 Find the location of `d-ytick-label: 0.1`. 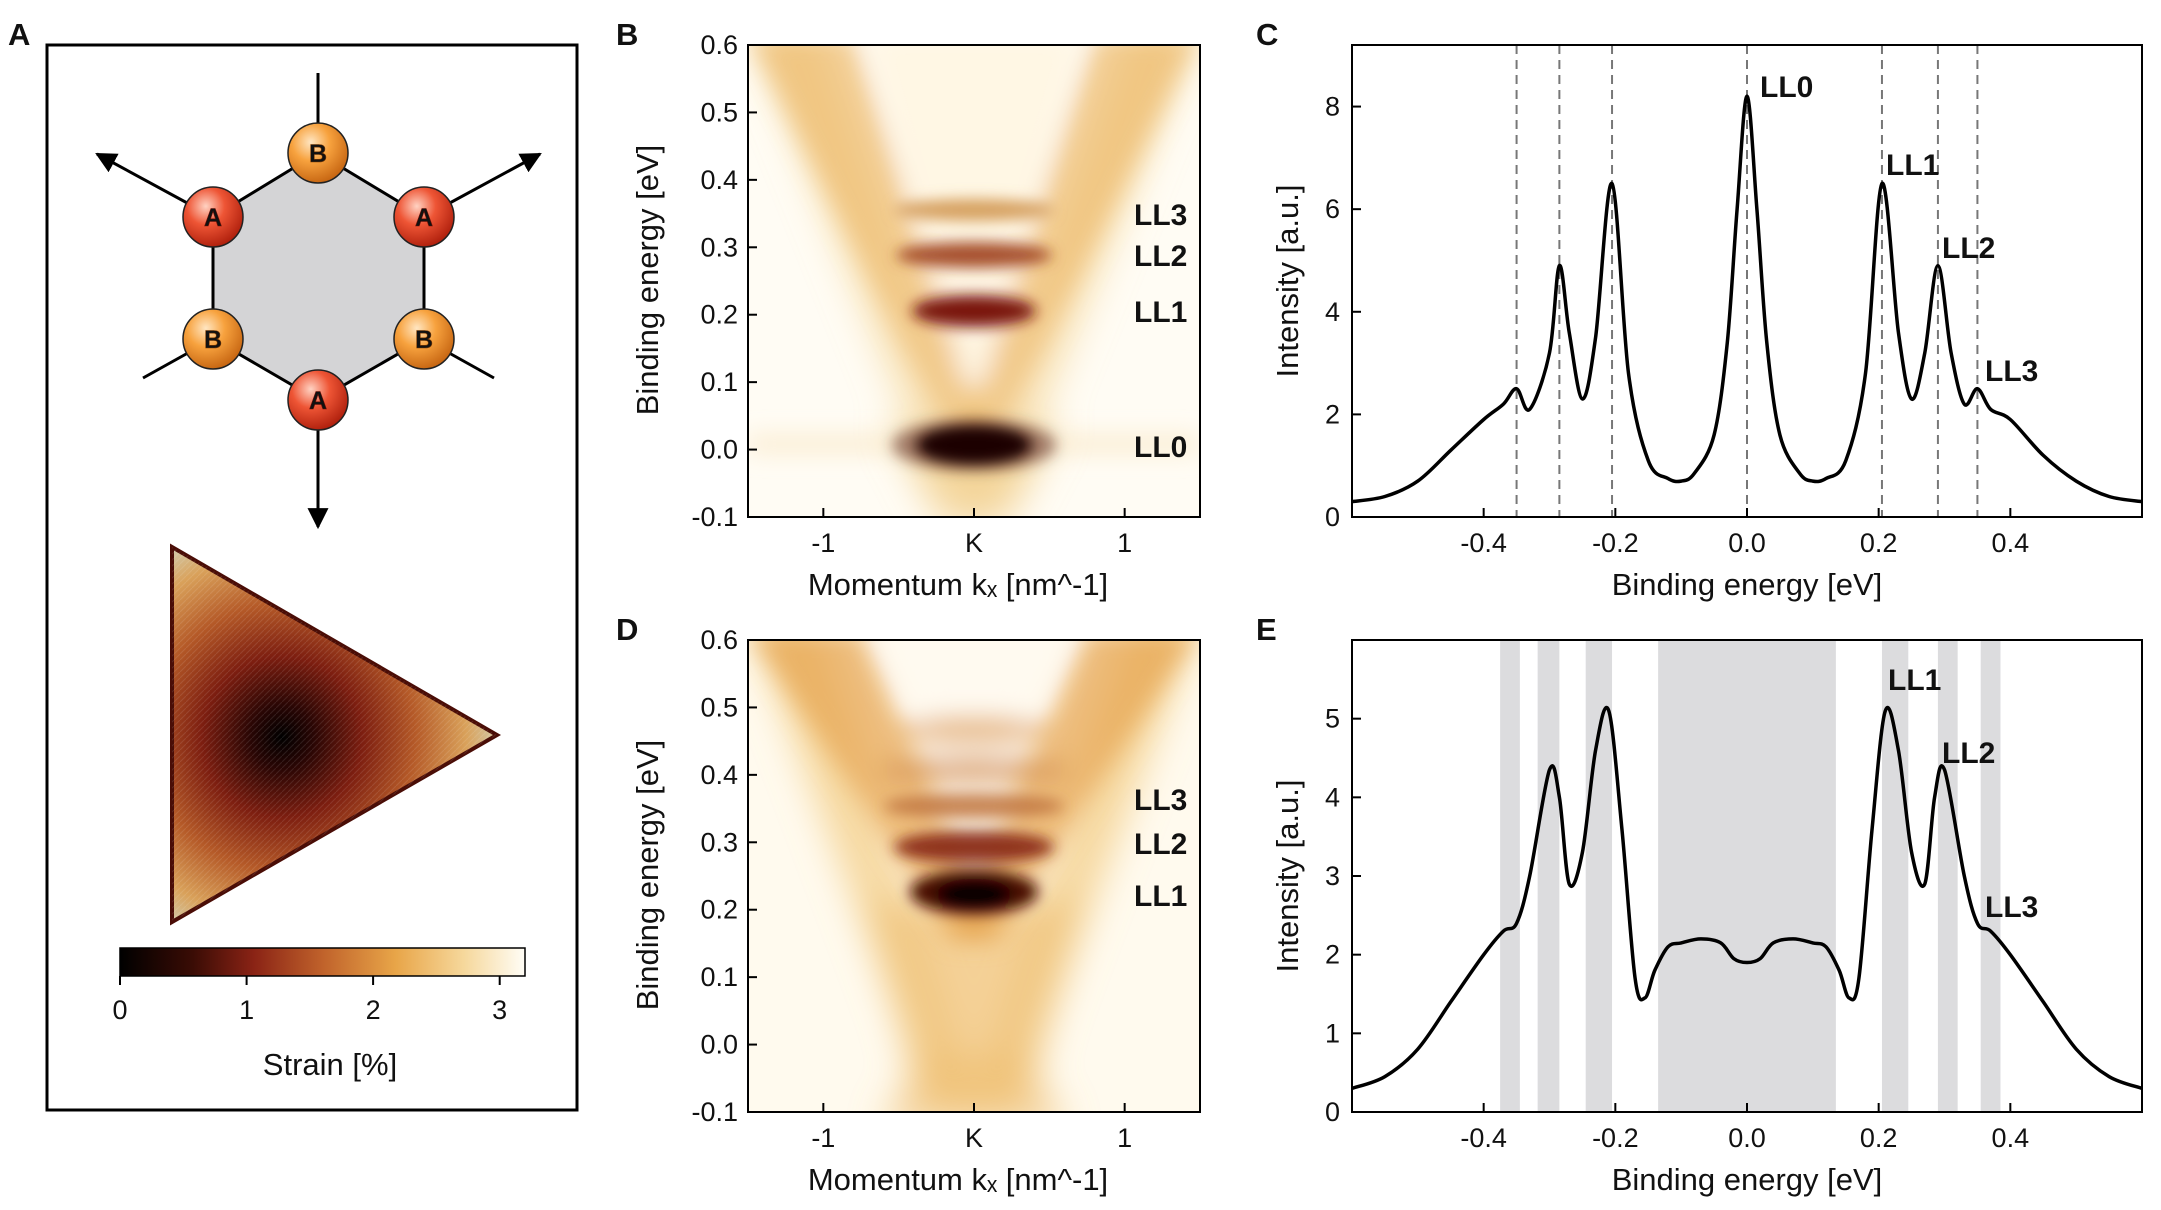

d-ytick-label: 0.1 is located at coordinates (719, 977).